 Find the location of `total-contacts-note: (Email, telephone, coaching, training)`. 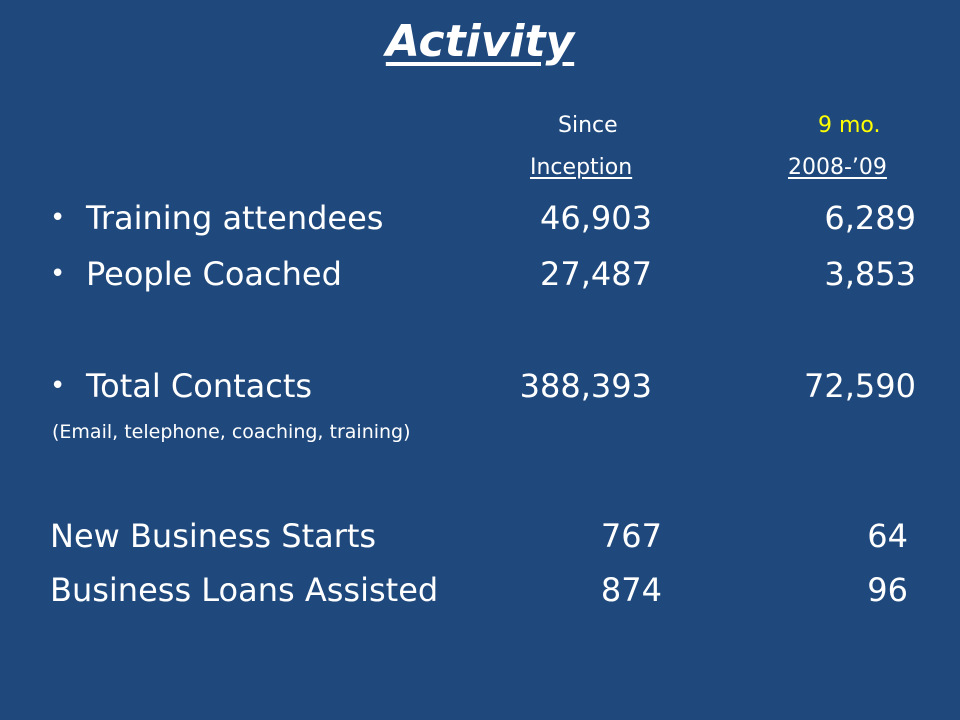

total-contacts-note: (Email, telephone, coaching, training) is located at coordinates (231, 432).